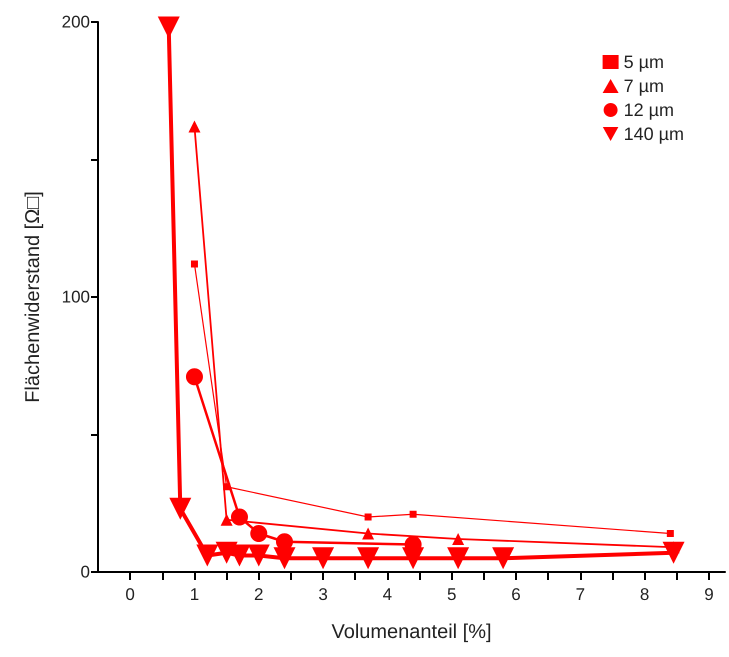  Describe the element at coordinates (76, 297) in the screenshot. I see `y-tick-label: 100` at that location.